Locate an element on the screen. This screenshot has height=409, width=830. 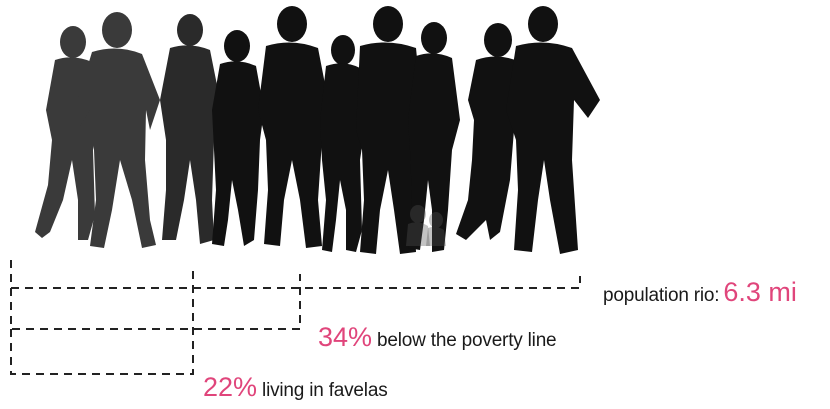
population-label: population rio: 6.3 mi is located at coordinates (700, 292).